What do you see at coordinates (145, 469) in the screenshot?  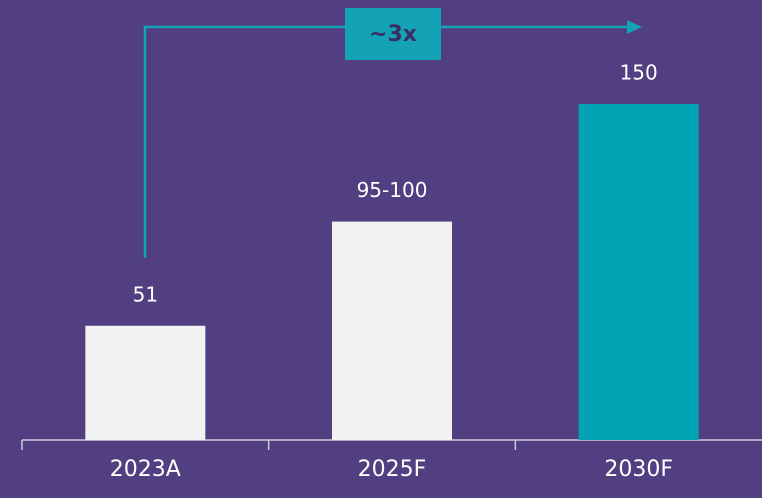 I see `x-tick-label: 2023A` at bounding box center [145, 469].